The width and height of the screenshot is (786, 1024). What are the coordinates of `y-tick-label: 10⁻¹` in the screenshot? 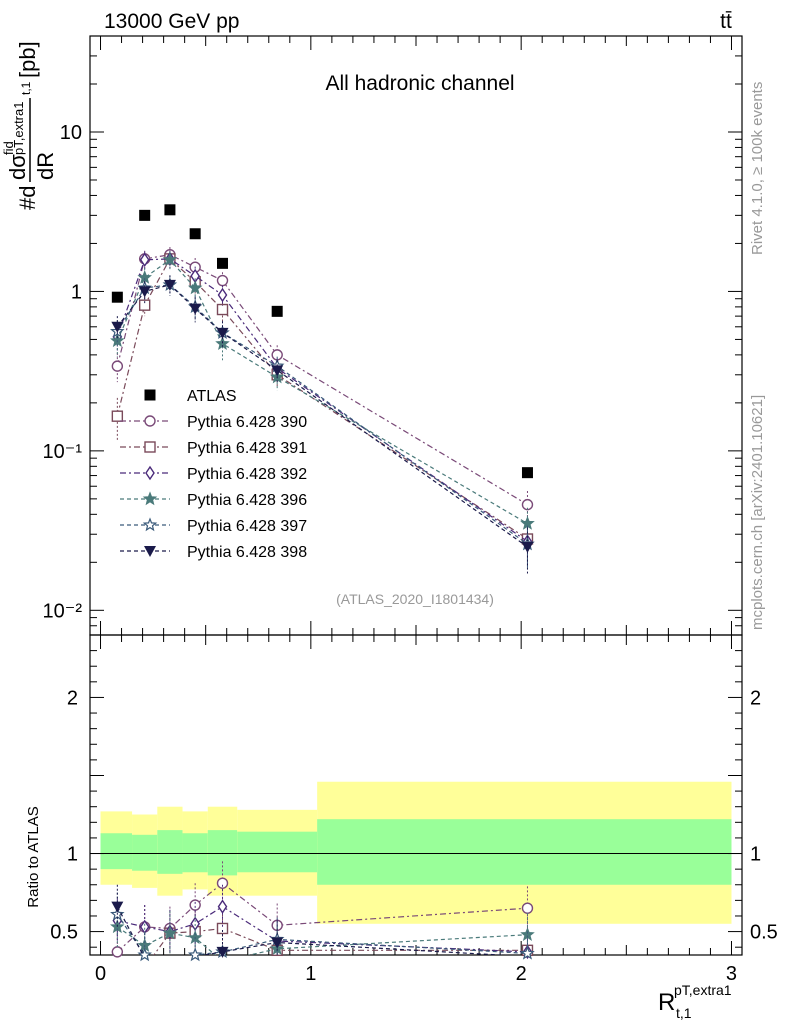 It's located at (63, 452).